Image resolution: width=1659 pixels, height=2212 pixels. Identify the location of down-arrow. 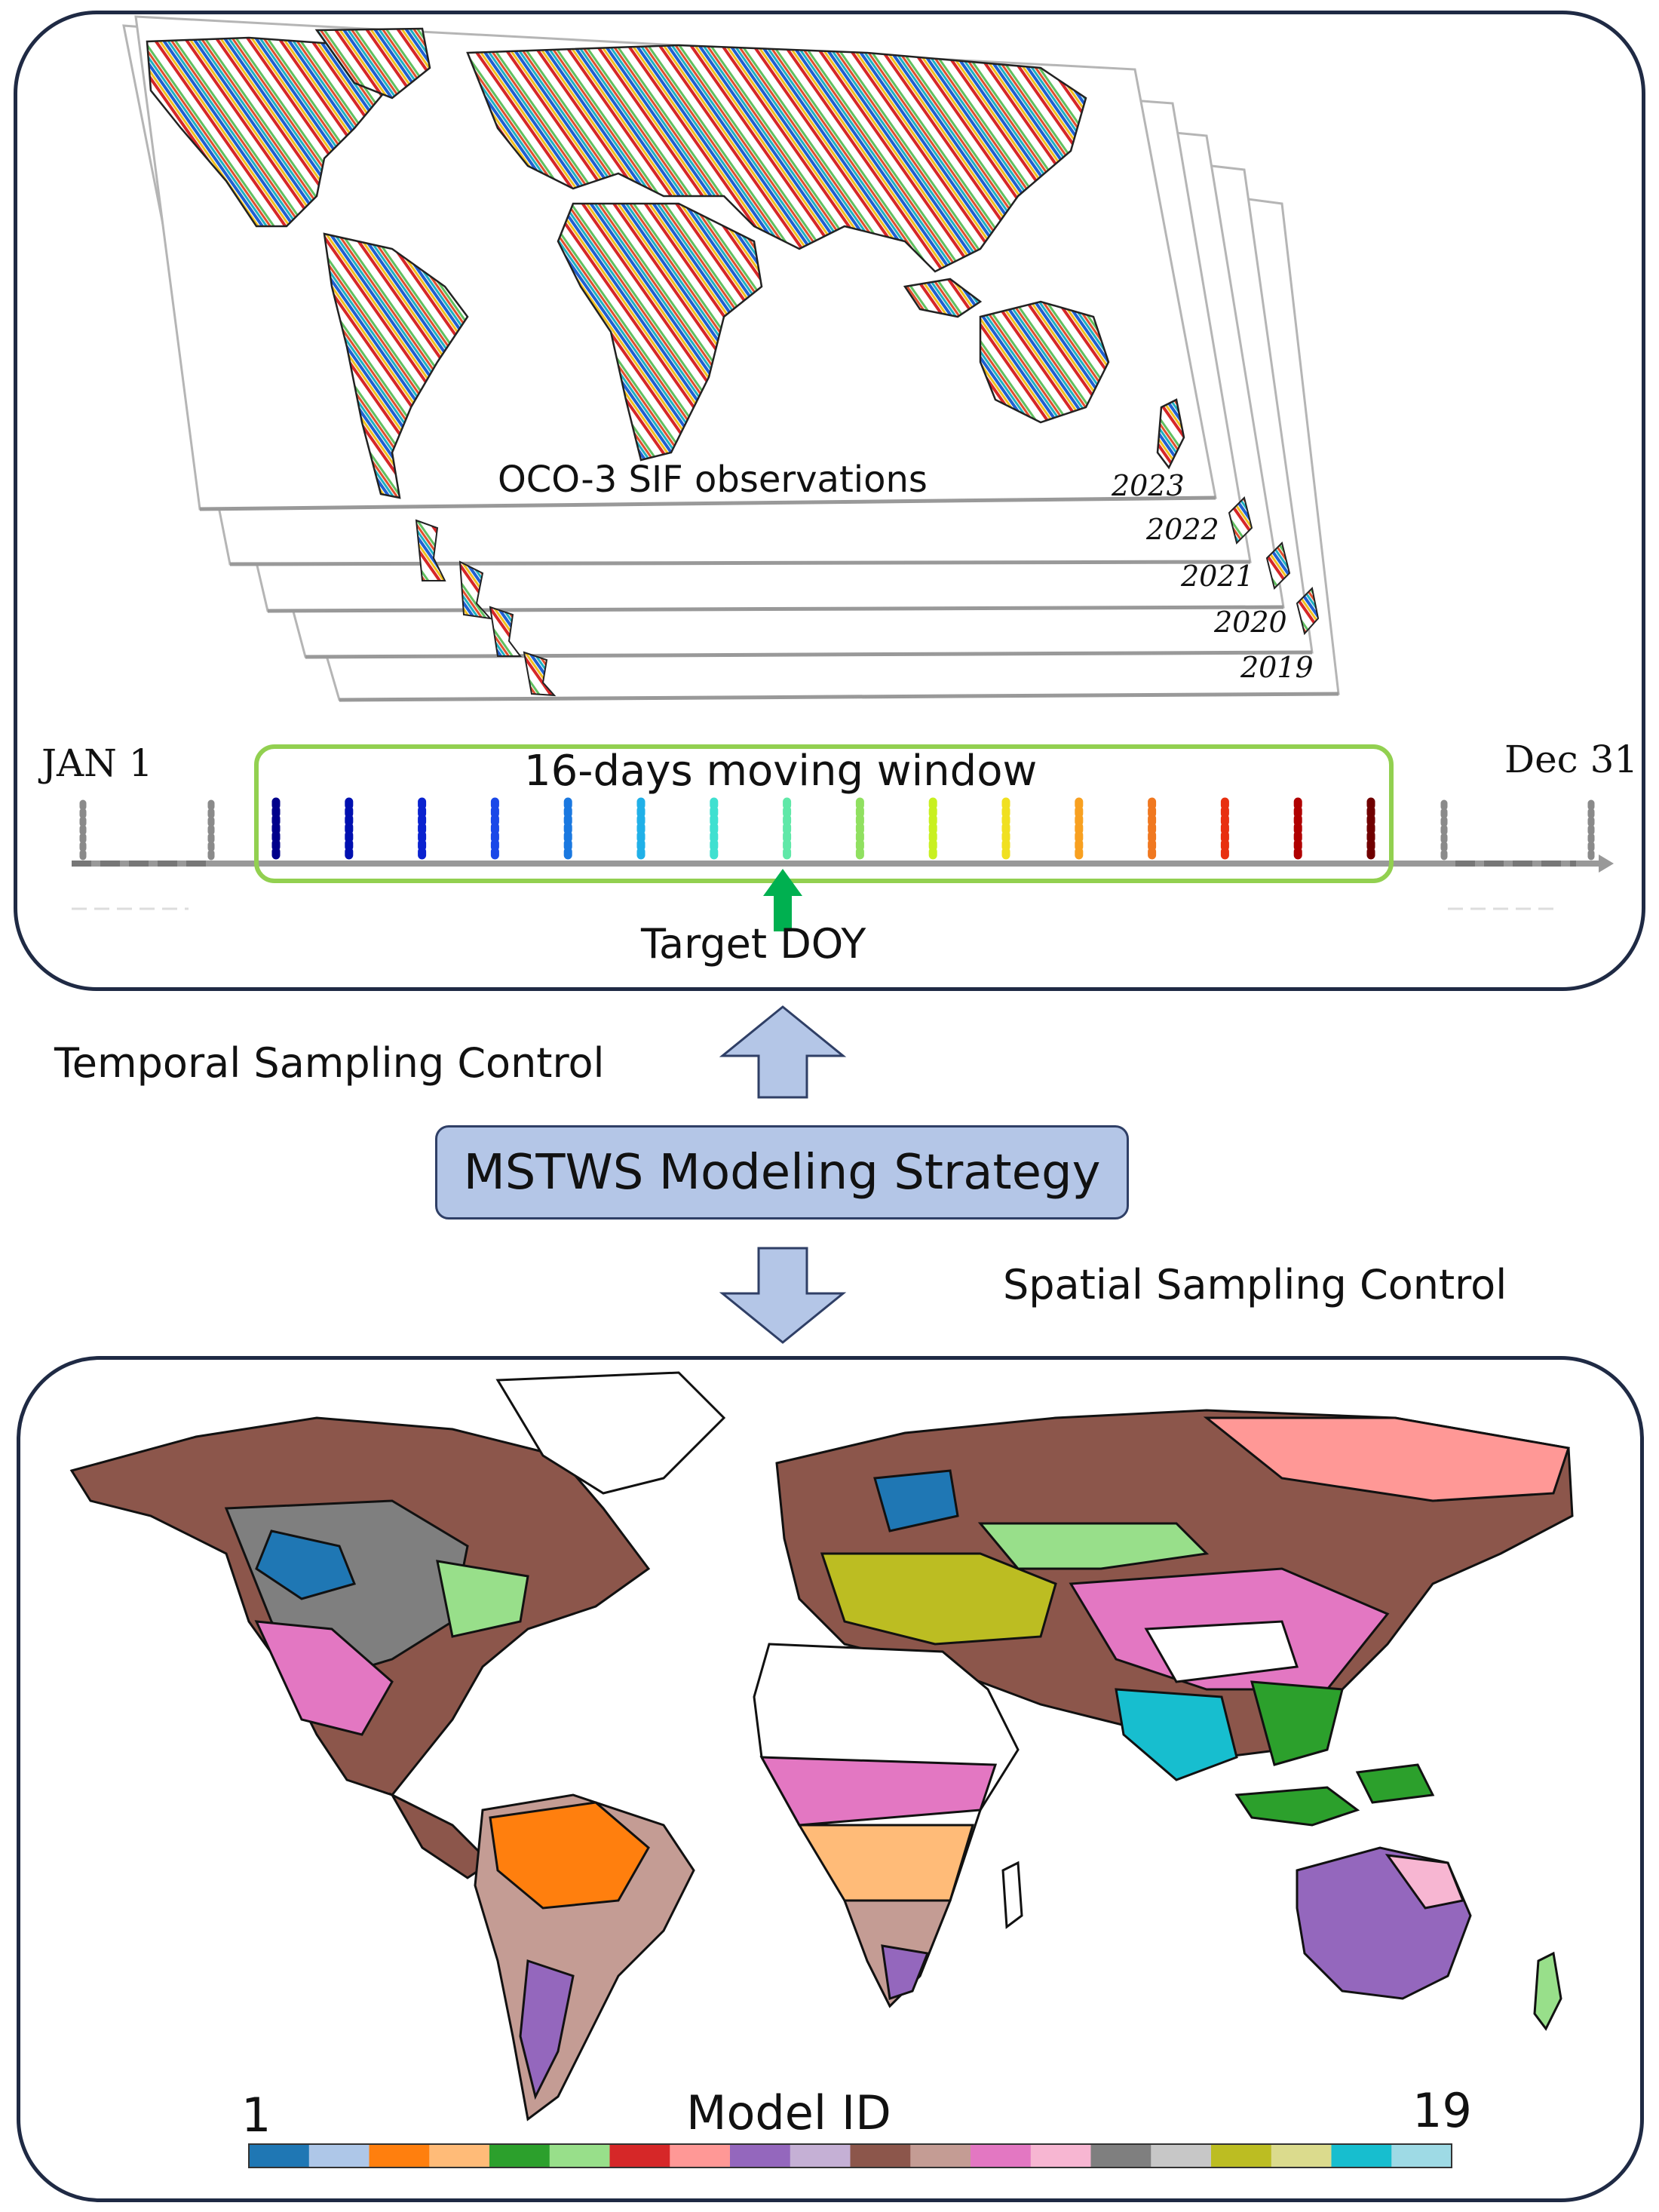
(783, 1295).